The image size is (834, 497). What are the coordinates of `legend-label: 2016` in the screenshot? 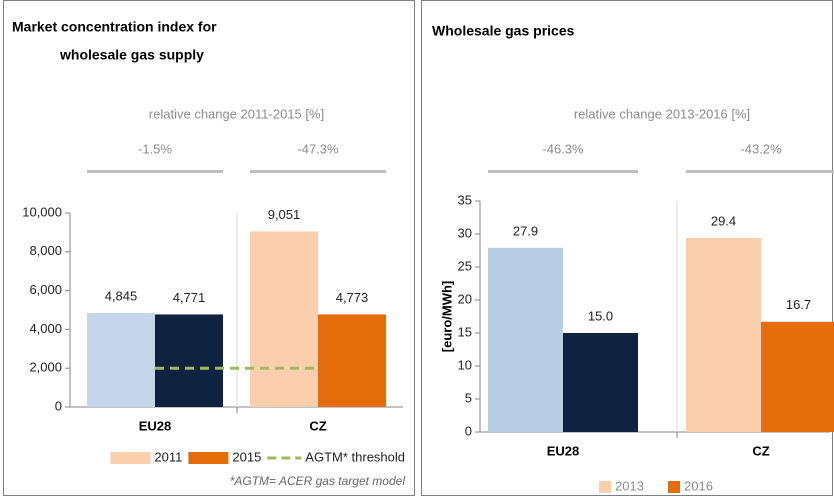 It's located at (698, 485).